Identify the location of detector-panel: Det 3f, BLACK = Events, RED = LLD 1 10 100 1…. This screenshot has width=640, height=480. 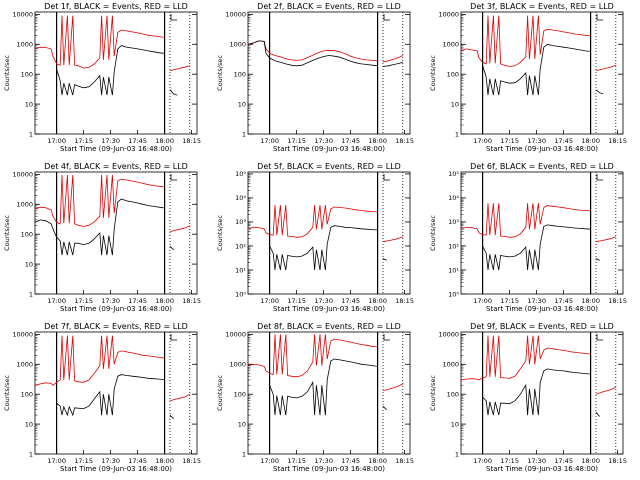
(528, 77).